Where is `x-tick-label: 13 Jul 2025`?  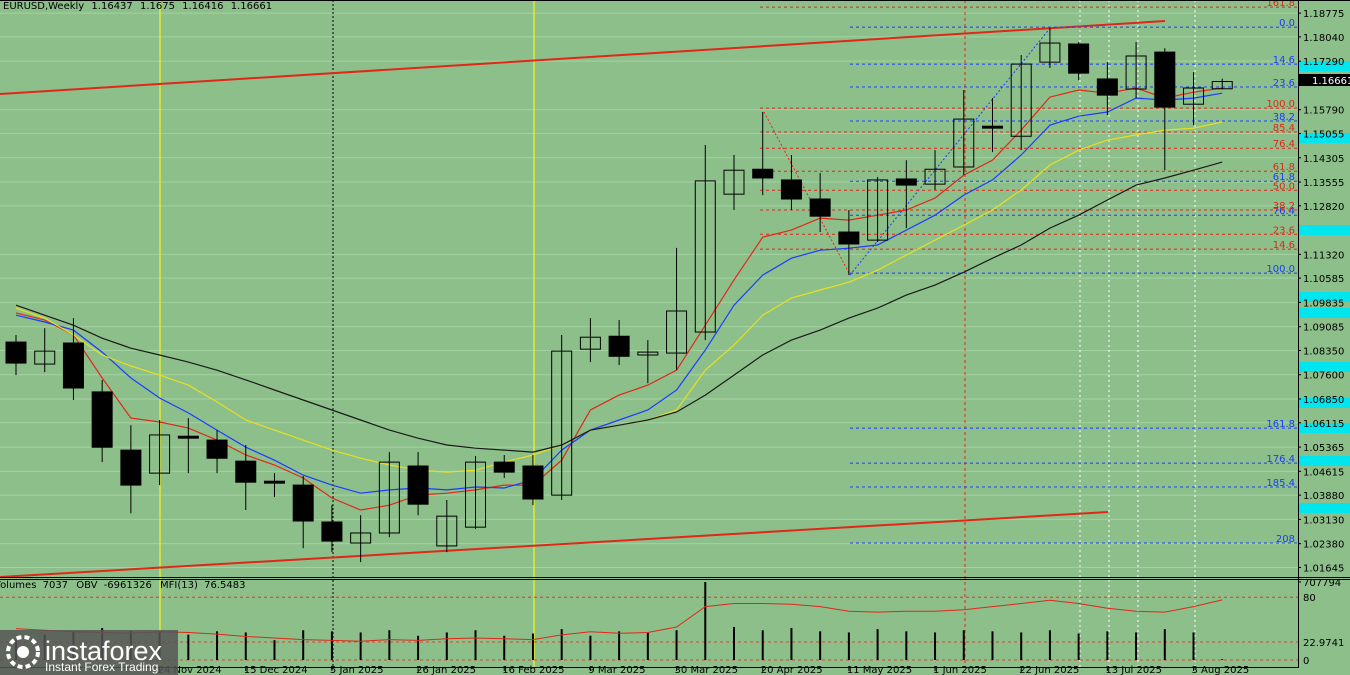
x-tick-label: 13 Jul 2025 is located at coordinates (1133, 670).